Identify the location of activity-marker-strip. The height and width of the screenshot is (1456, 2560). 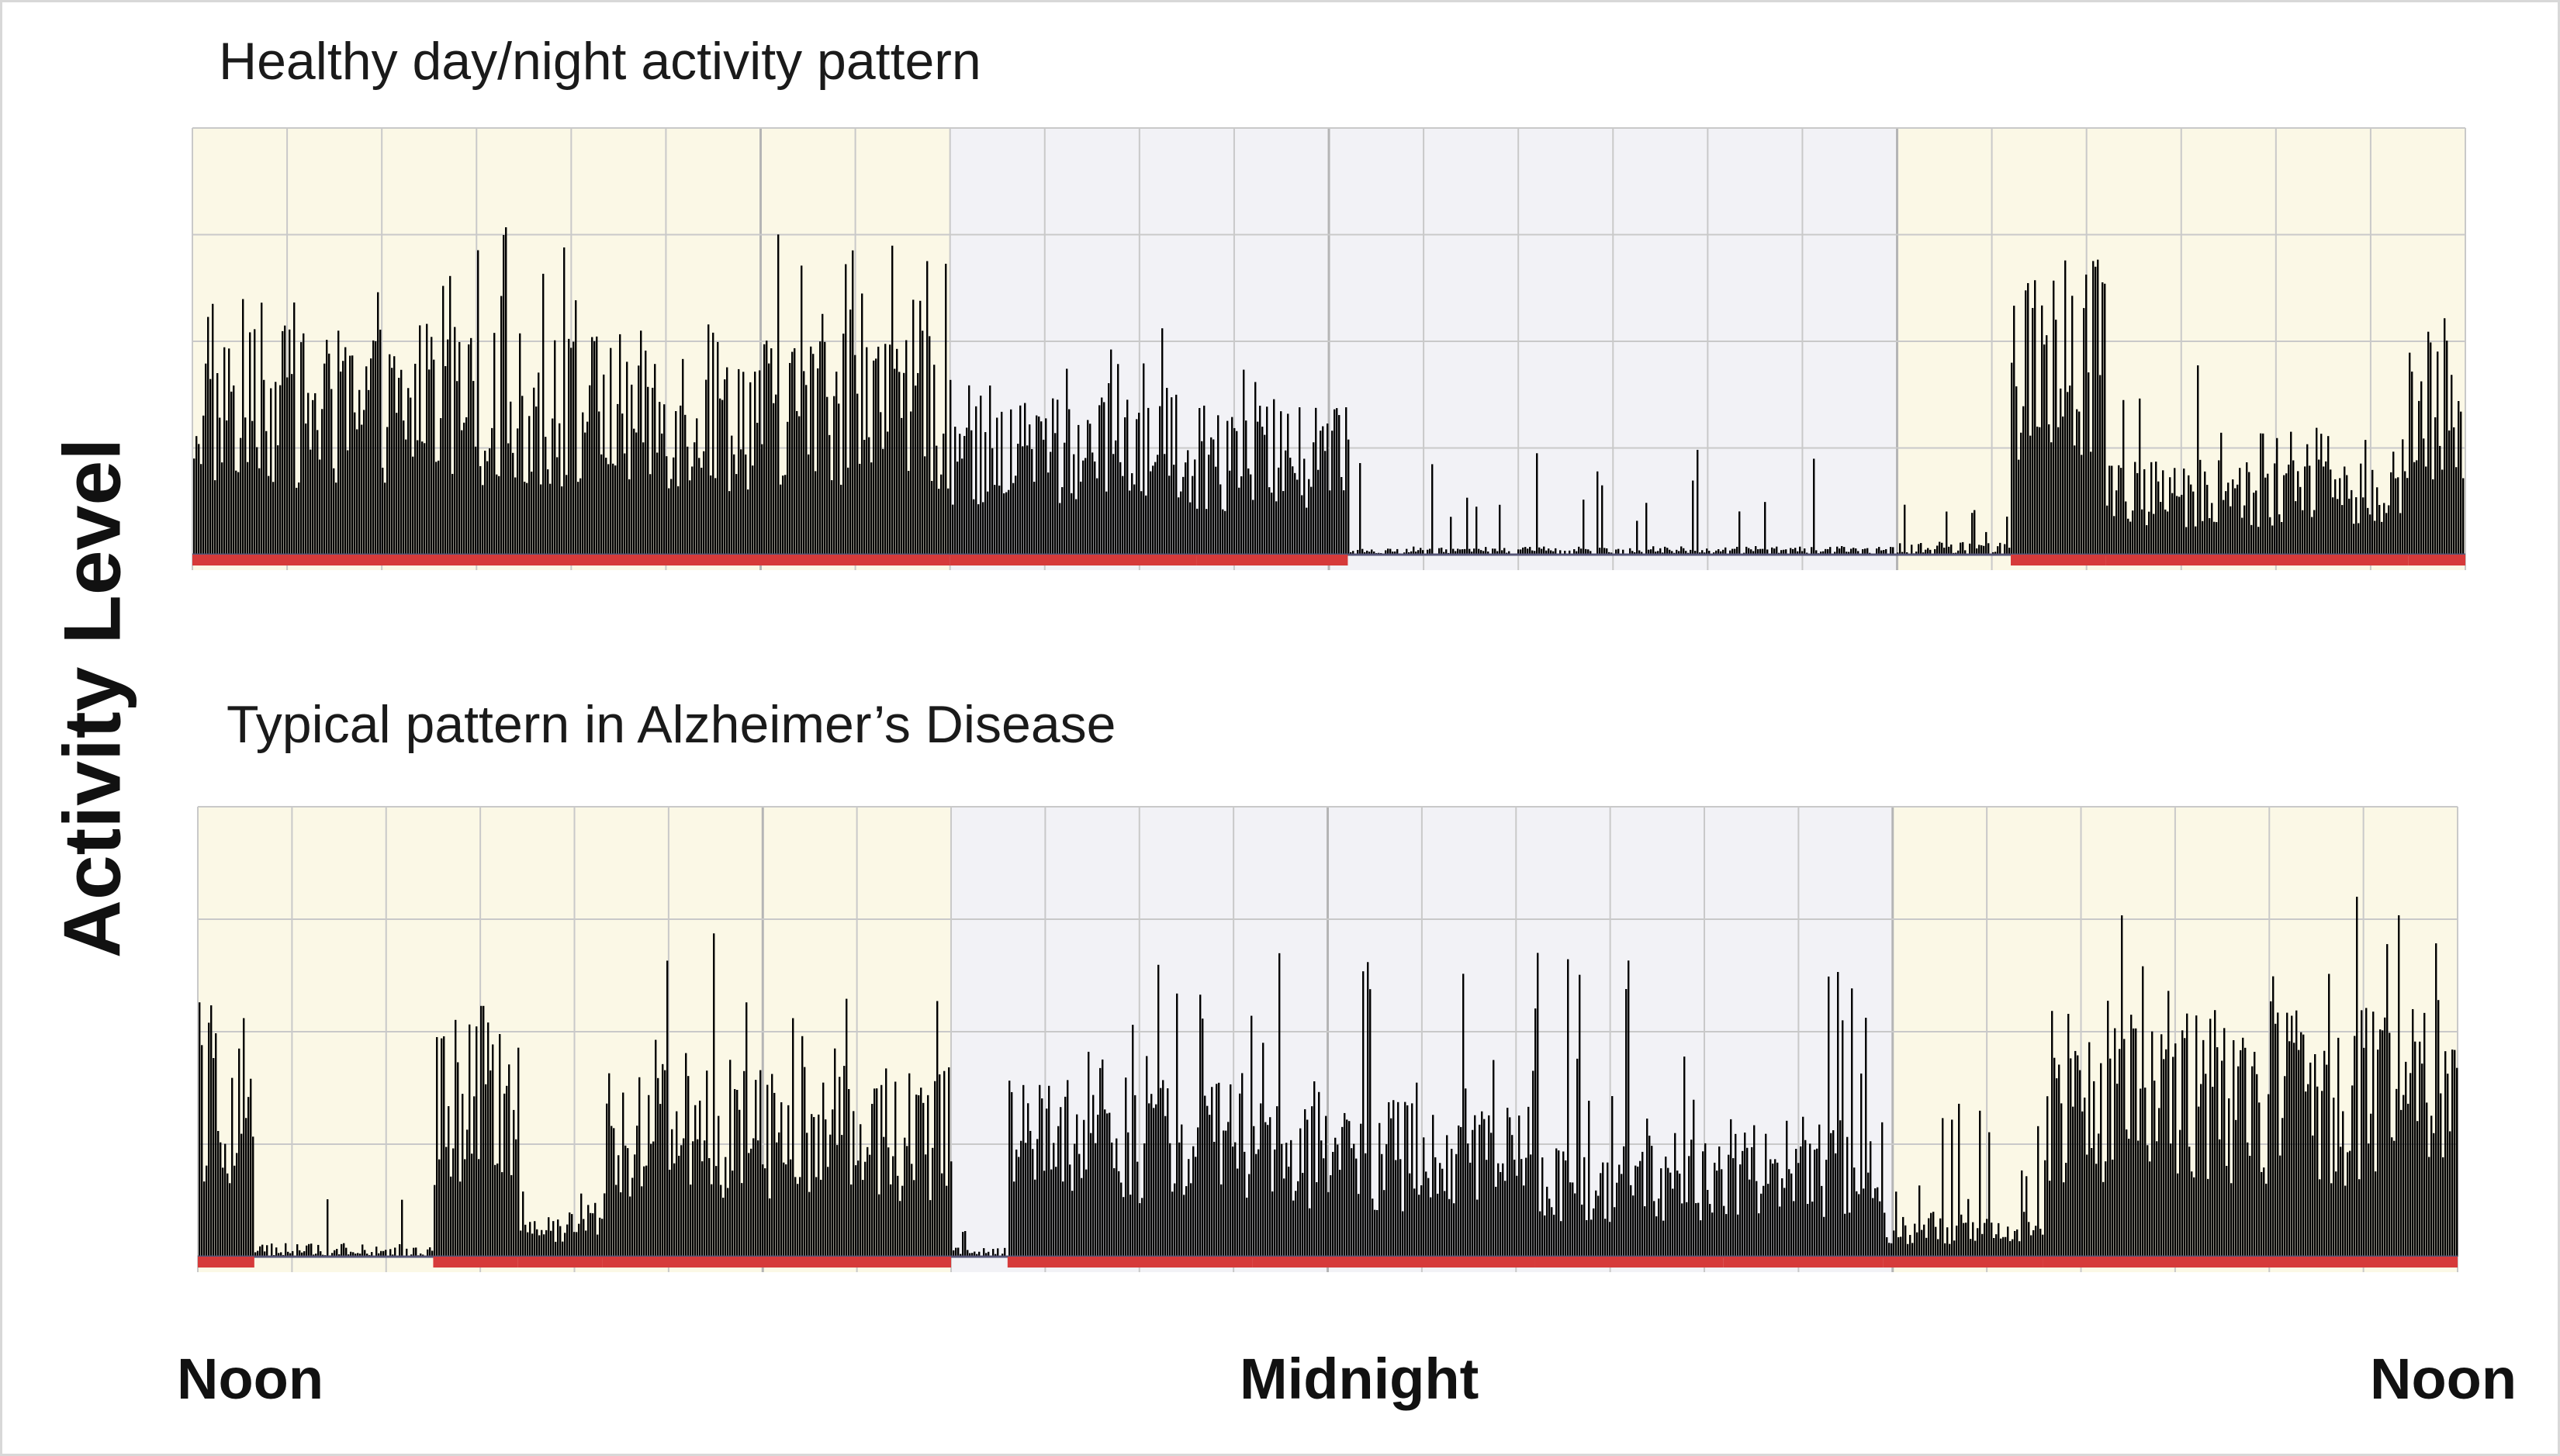
(1272, 560).